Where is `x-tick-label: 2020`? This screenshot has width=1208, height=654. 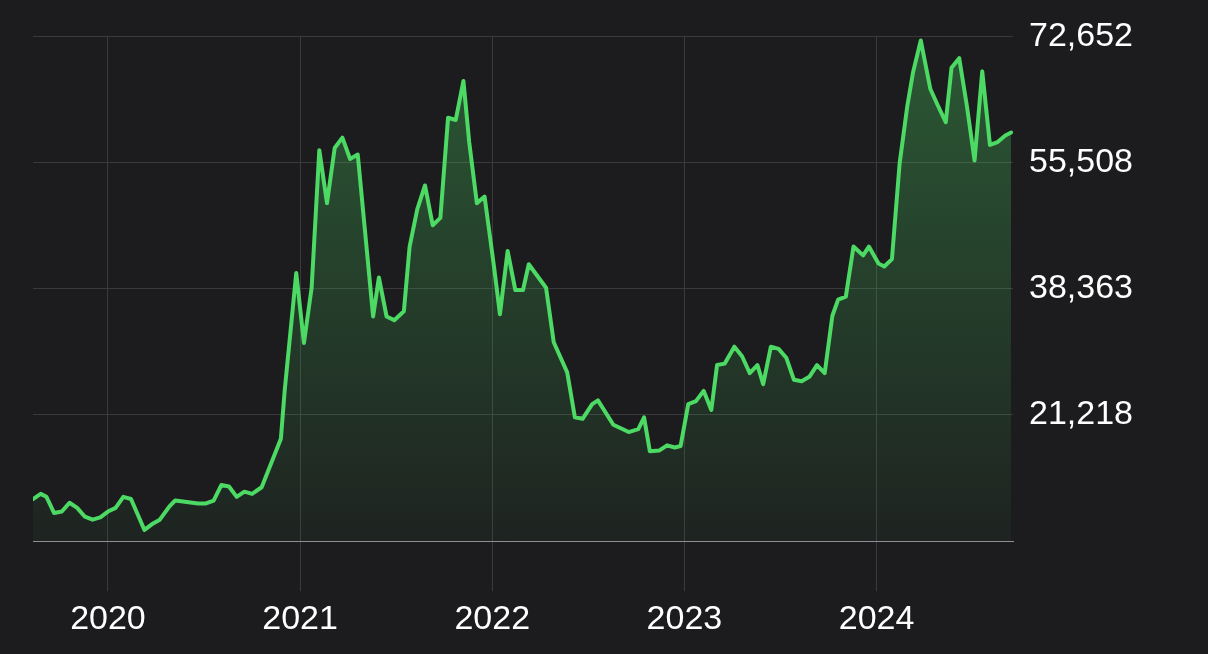
x-tick-label: 2020 is located at coordinates (108, 616).